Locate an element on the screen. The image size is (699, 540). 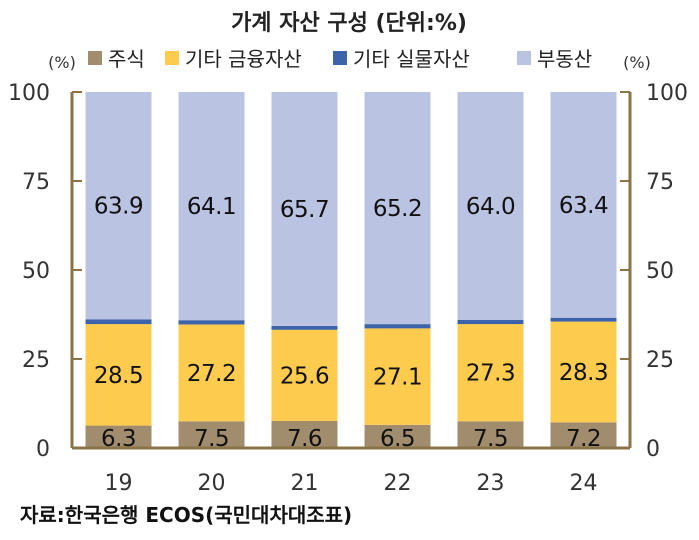
data-label-21-2: 25.6 is located at coordinates (304, 376).